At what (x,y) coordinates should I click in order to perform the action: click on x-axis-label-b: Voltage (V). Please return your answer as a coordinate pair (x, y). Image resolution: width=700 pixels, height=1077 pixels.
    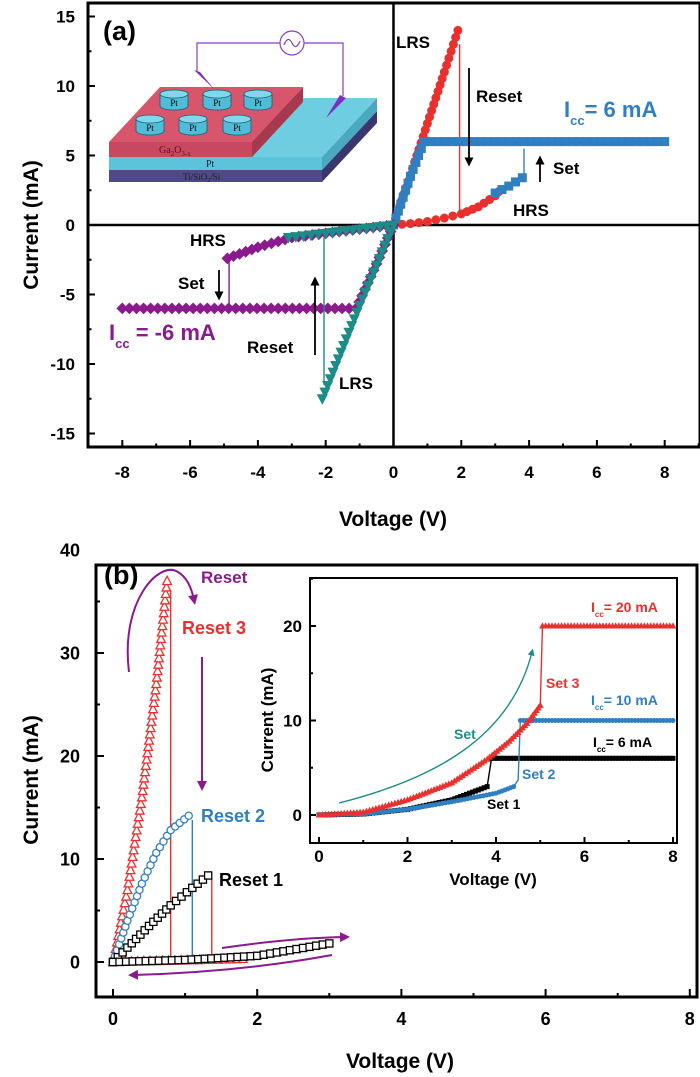
    Looking at the image, I should click on (400, 1061).